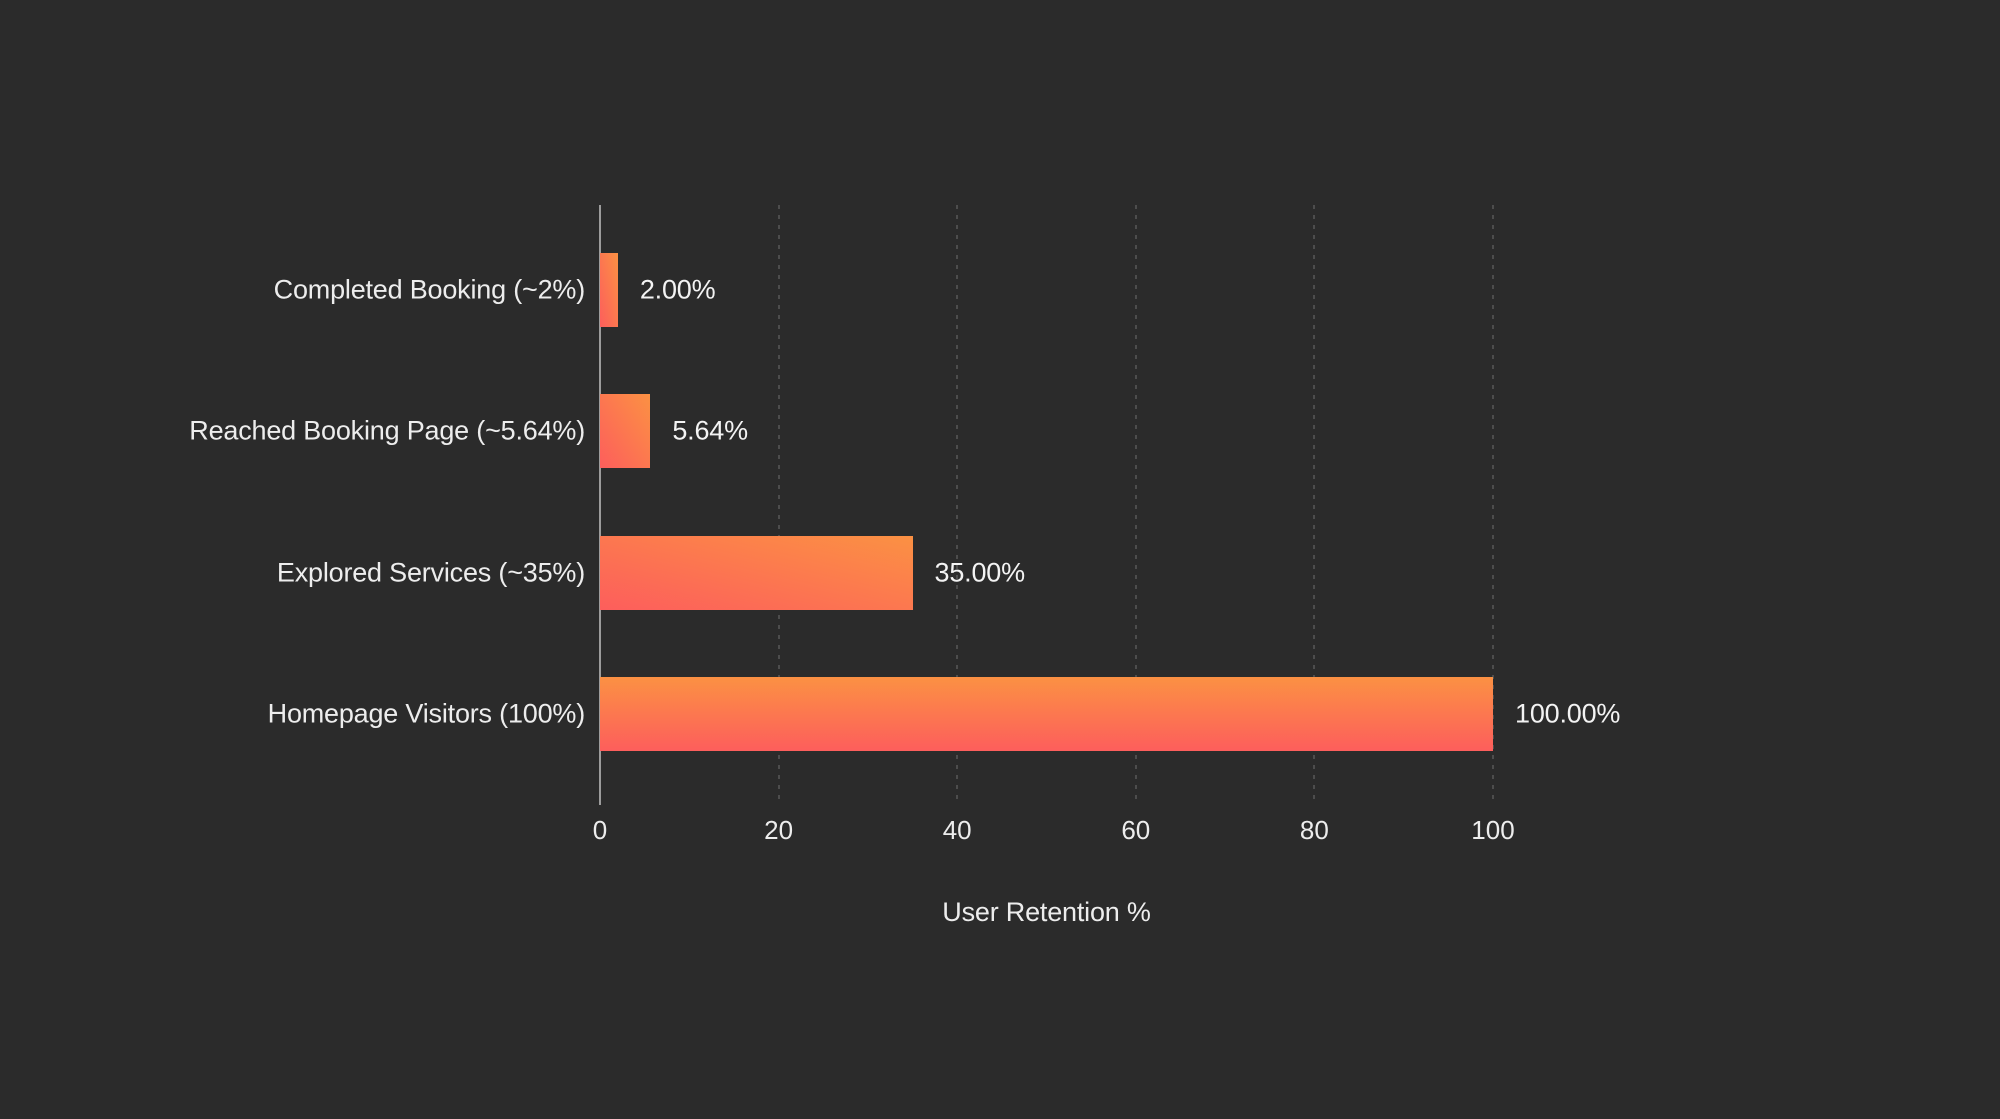 This screenshot has width=2000, height=1119. I want to click on x-tick-60: 60, so click(1136, 830).